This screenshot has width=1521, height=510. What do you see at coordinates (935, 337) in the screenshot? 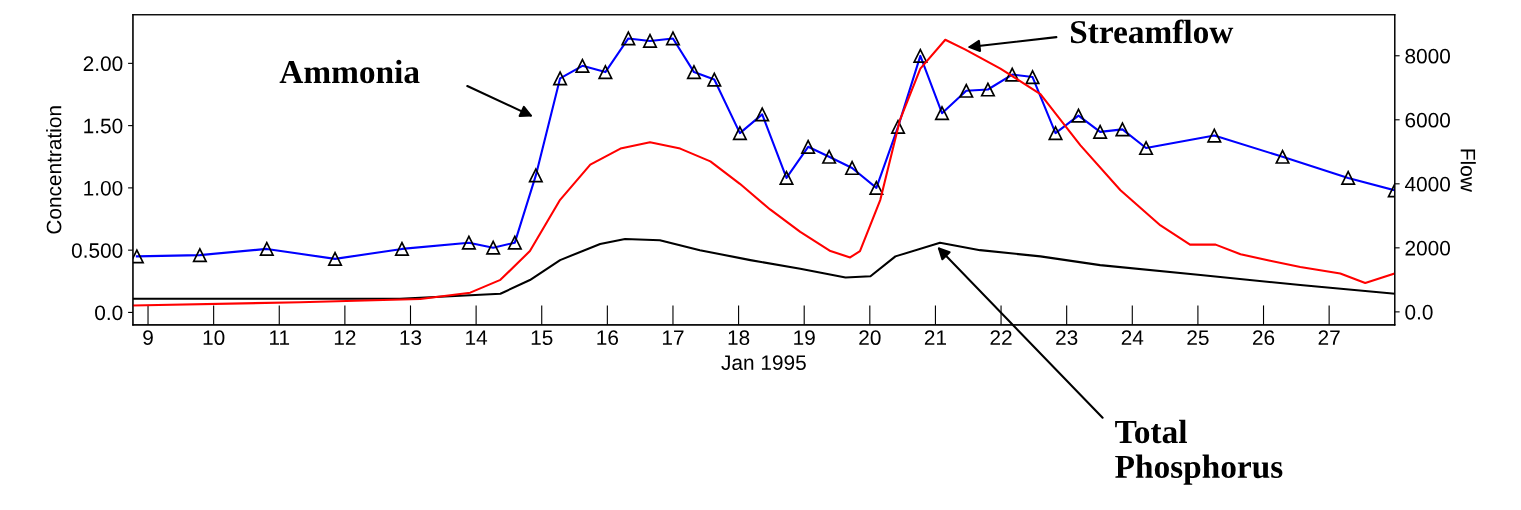
I see `x-tick-label: 21` at bounding box center [935, 337].